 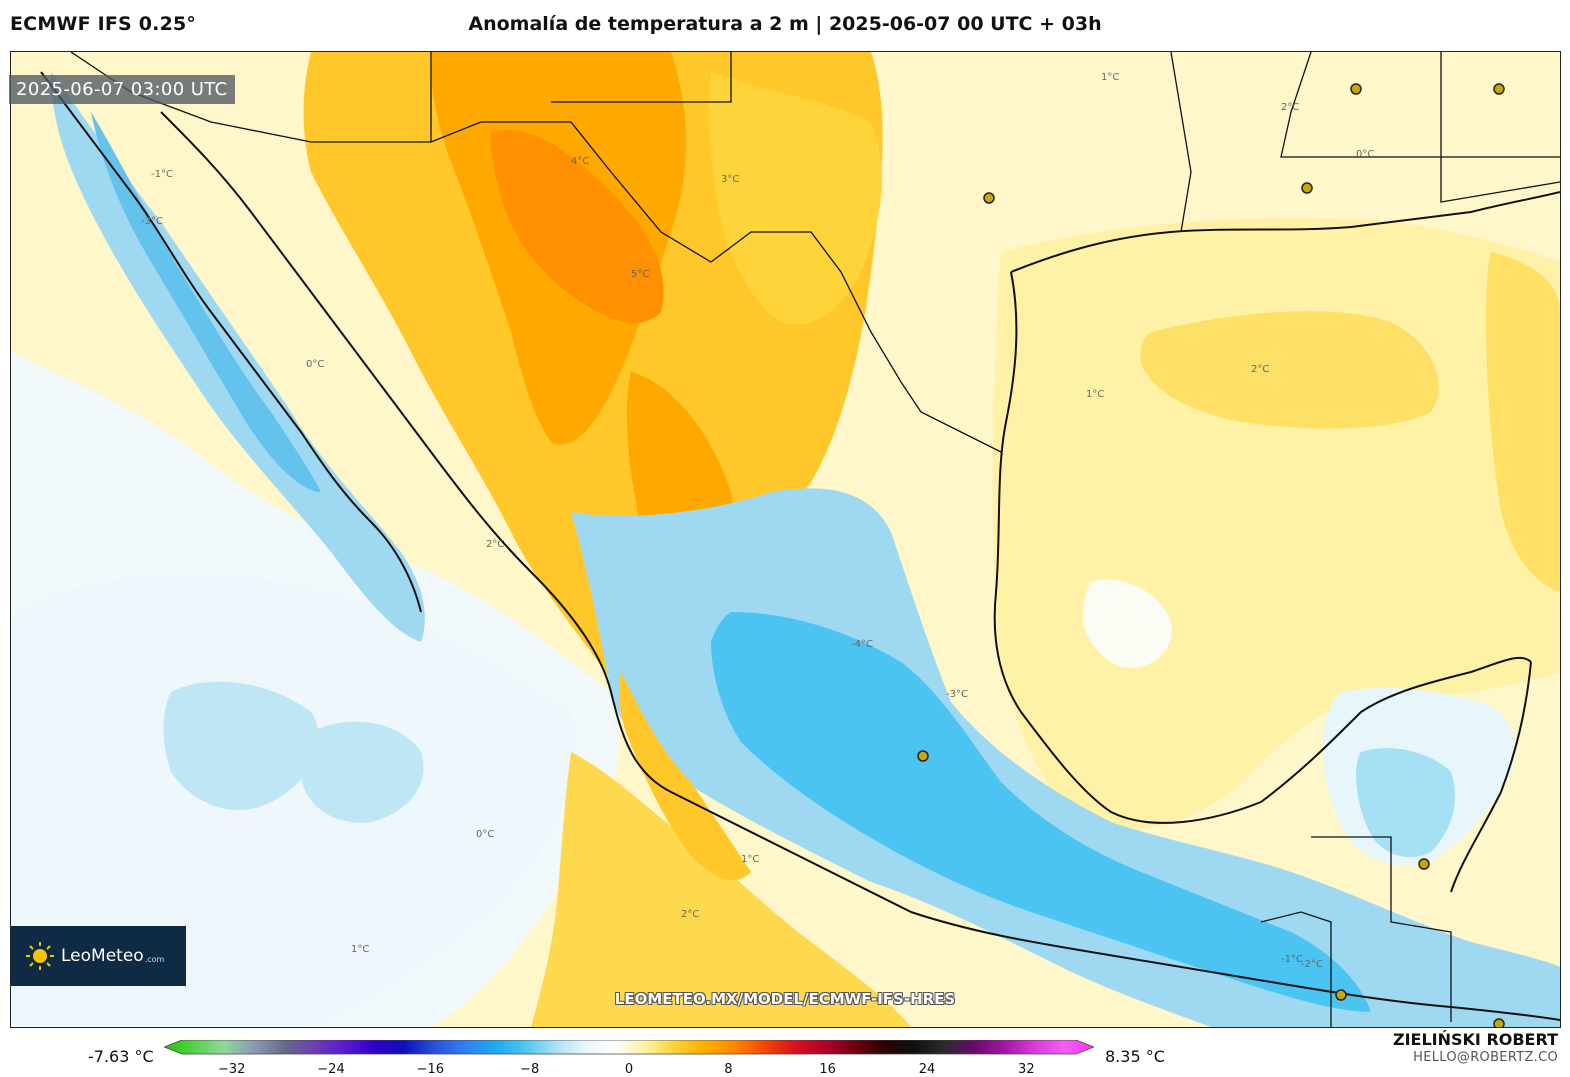 What do you see at coordinates (640, 274) in the screenshot?
I see `contour-label: 5°C` at bounding box center [640, 274].